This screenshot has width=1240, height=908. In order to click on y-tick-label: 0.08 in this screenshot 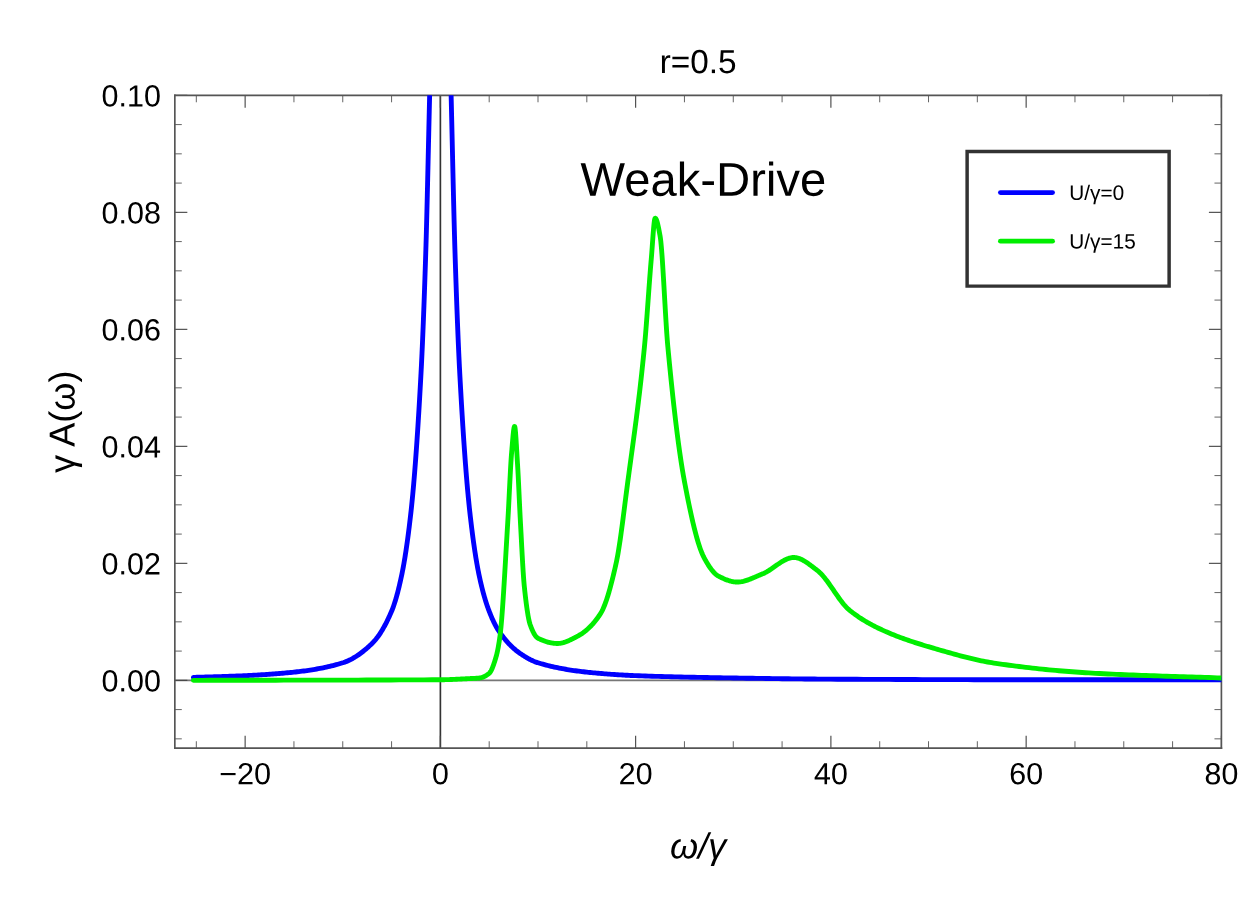, I will do `click(131, 213)`.